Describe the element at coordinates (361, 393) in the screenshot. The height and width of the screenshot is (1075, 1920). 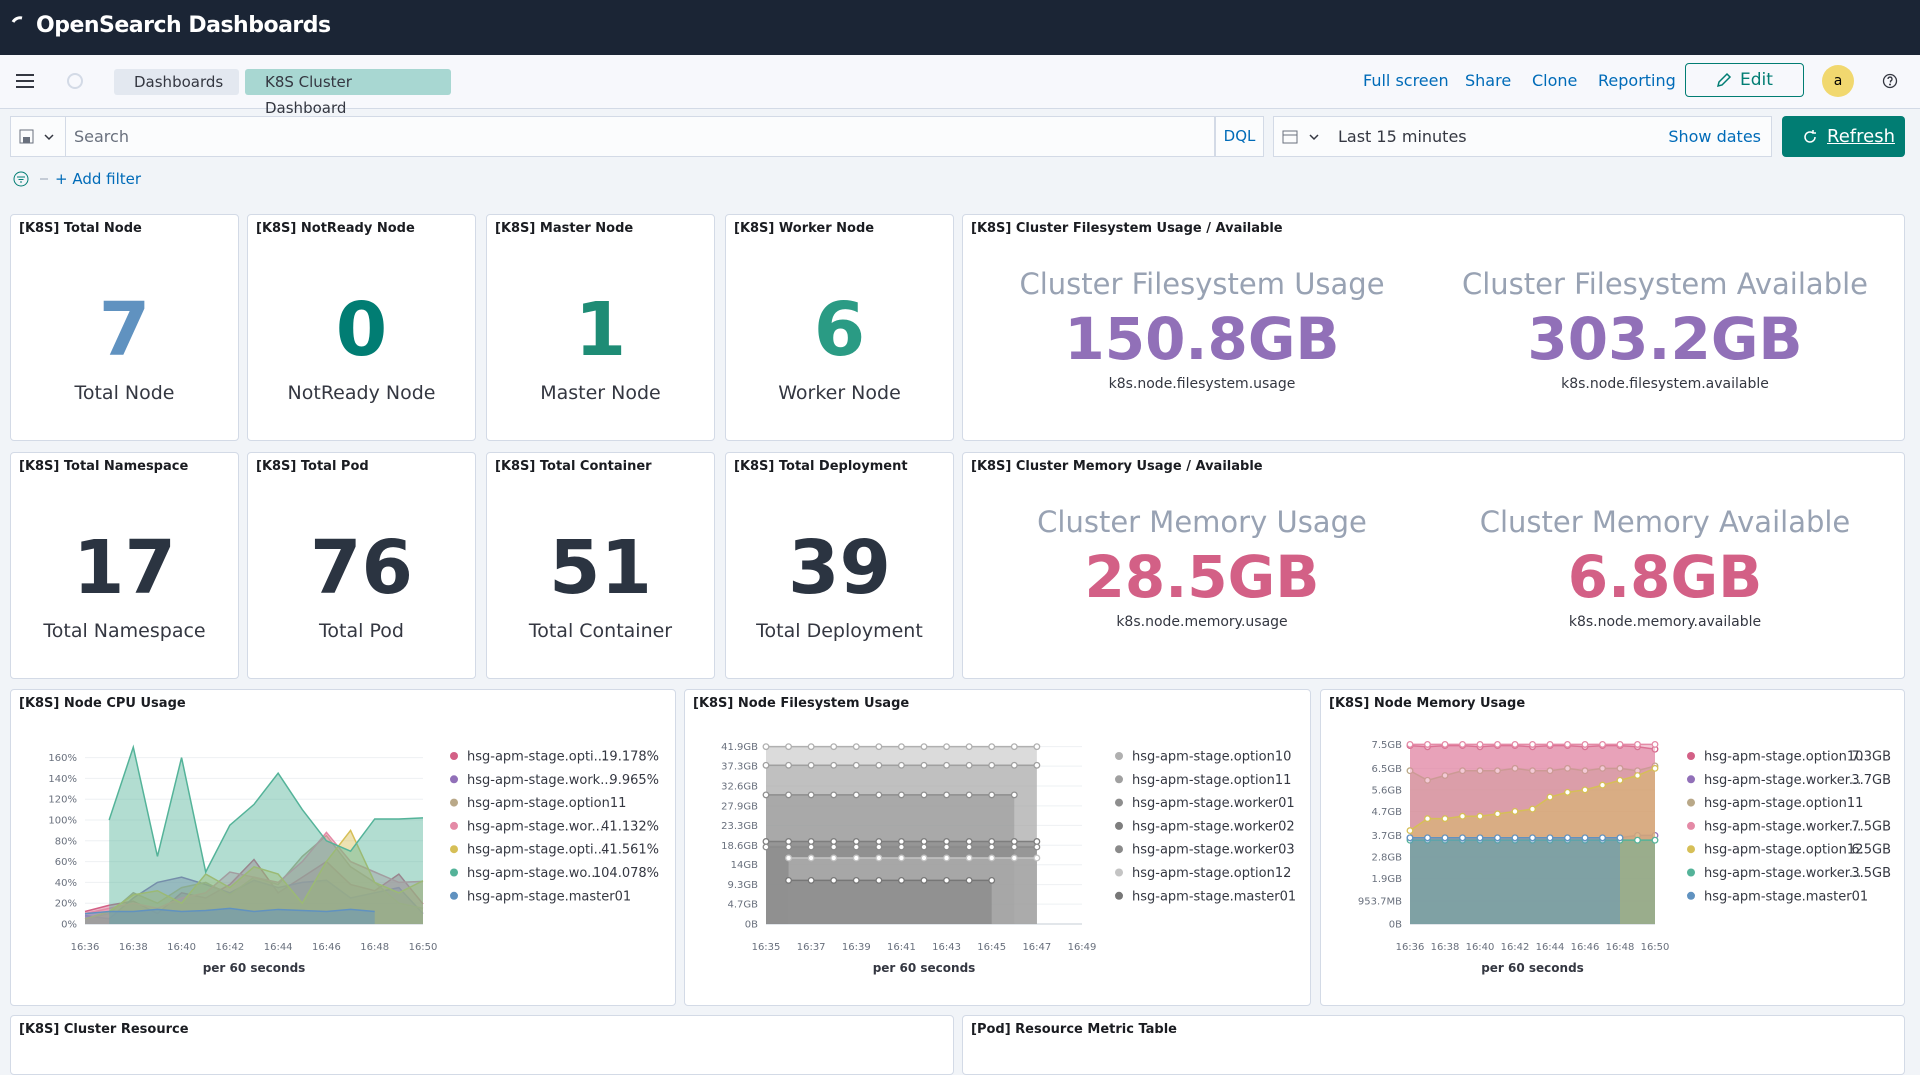
I see `metric-label: NotReady Node` at that location.